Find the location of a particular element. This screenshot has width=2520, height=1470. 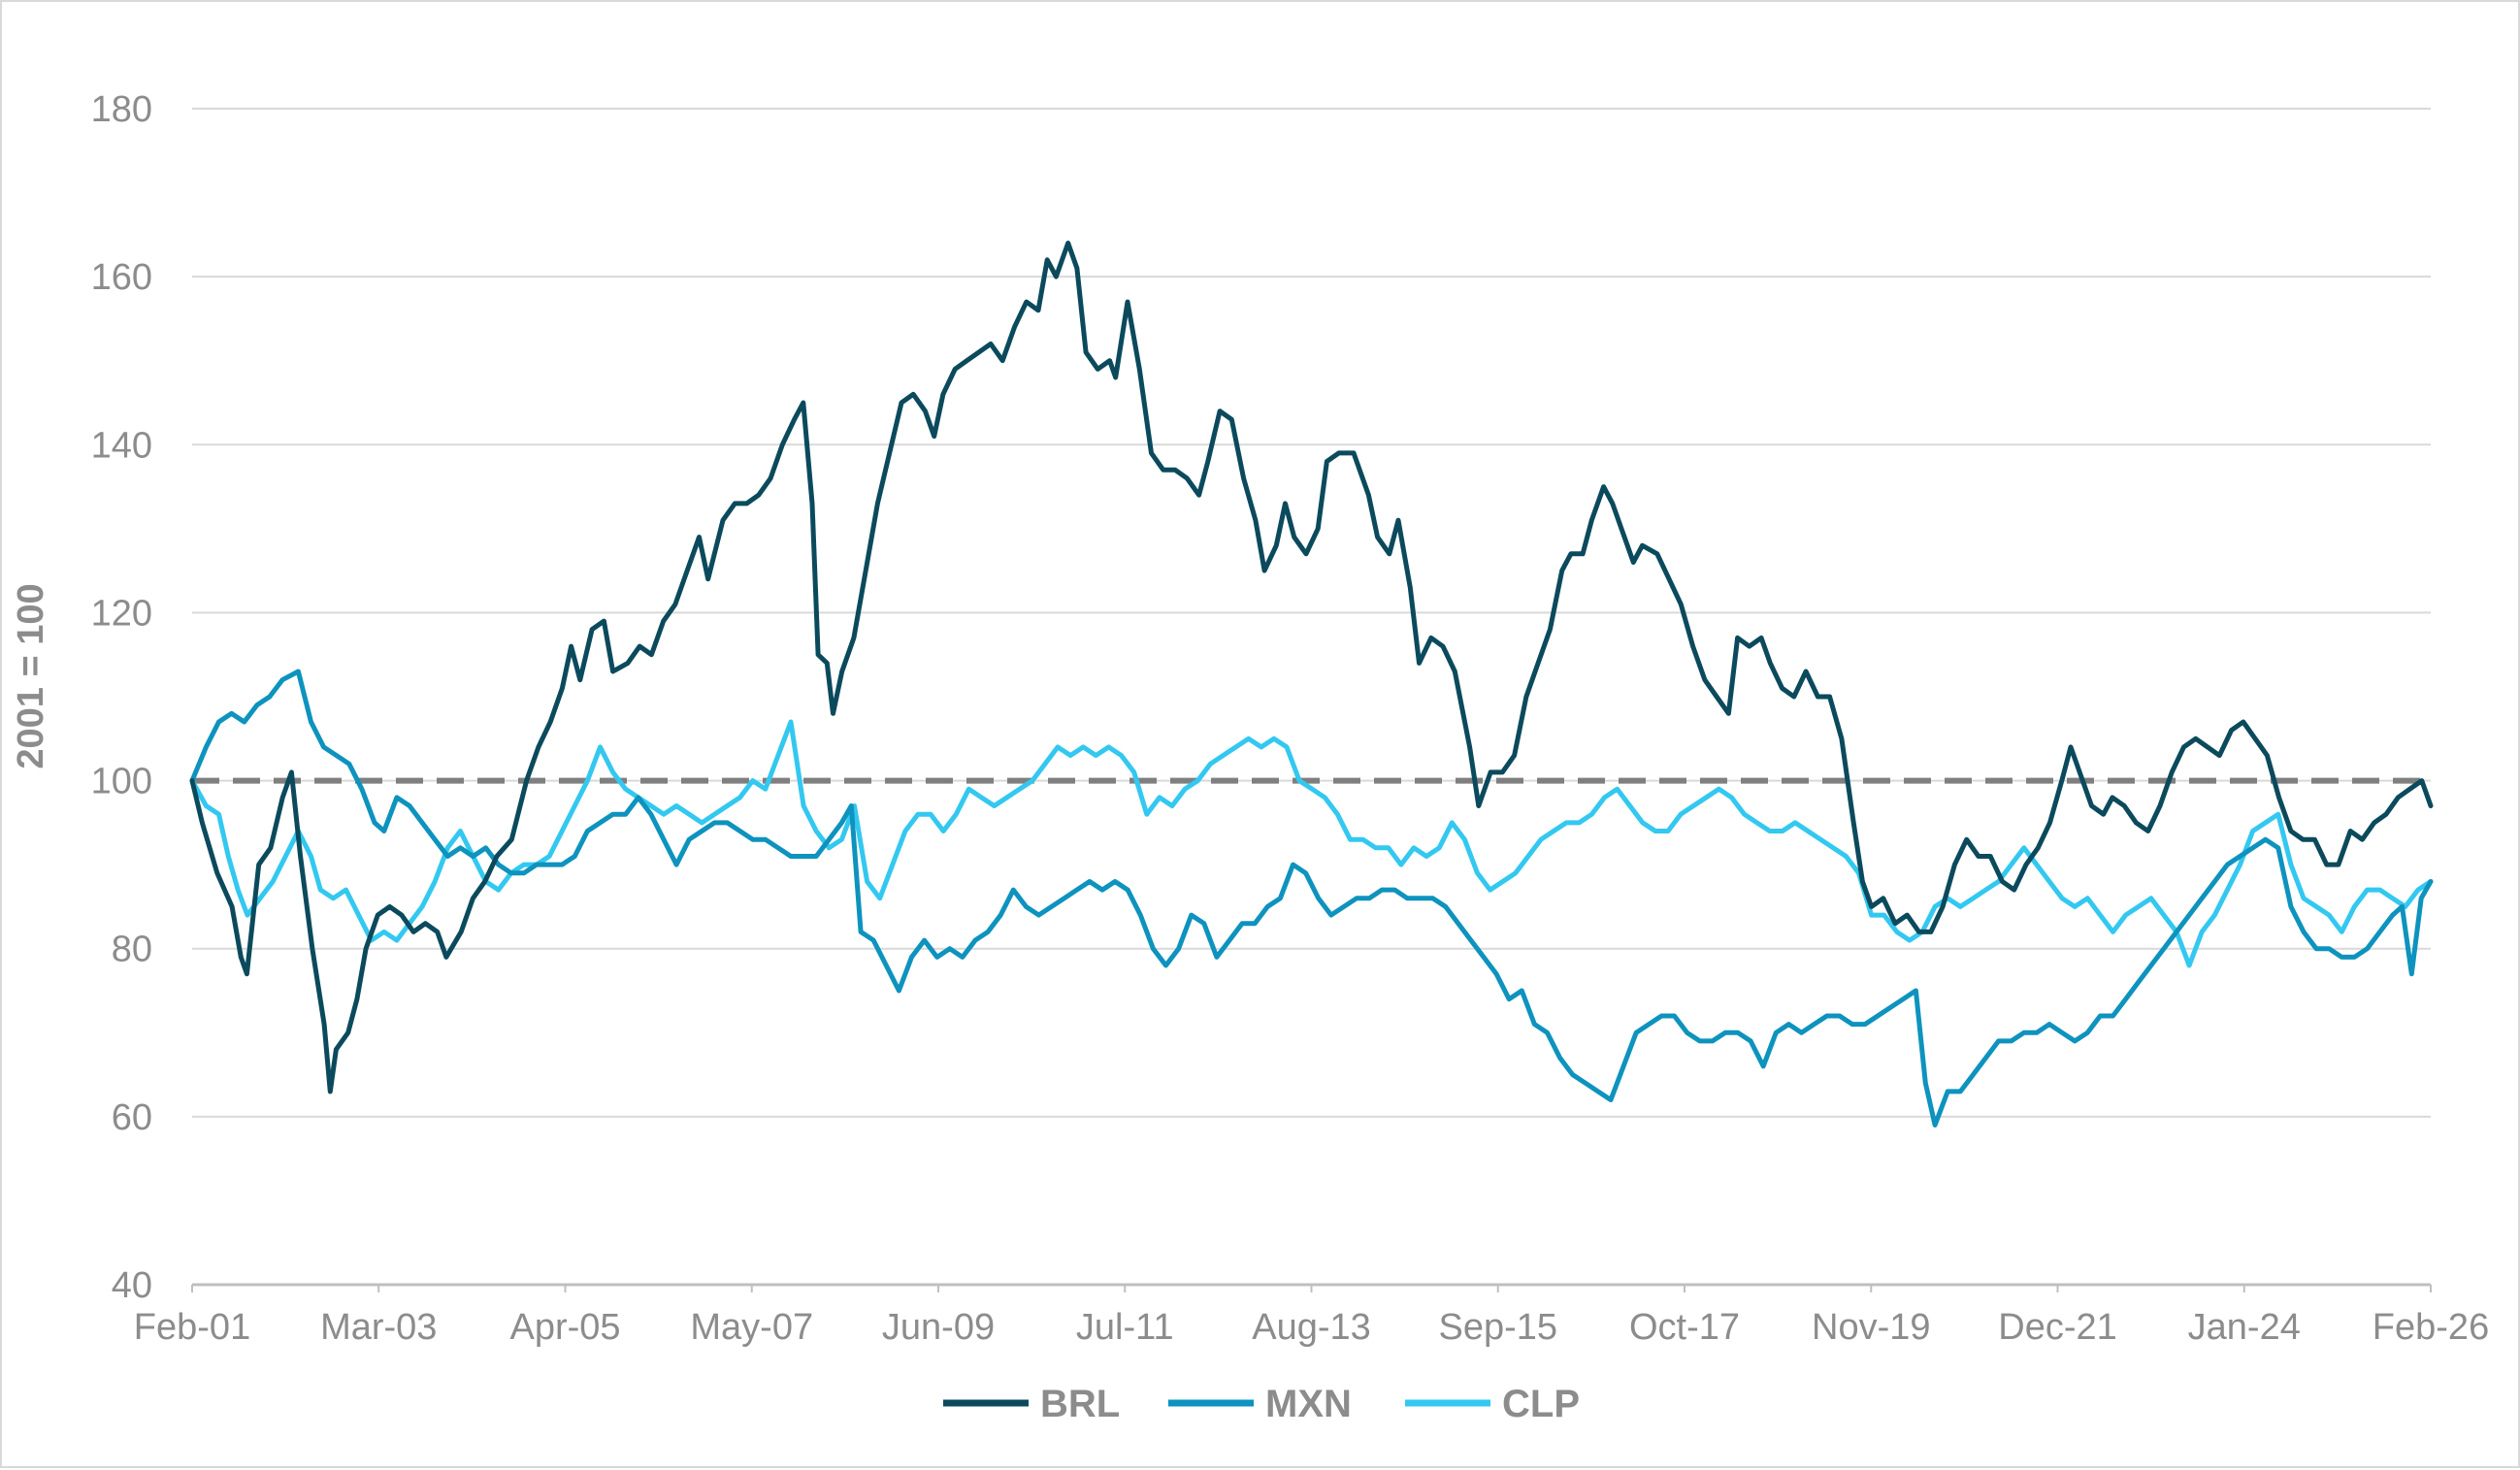

legend: BRL MXN CLP is located at coordinates (1261, 1404).